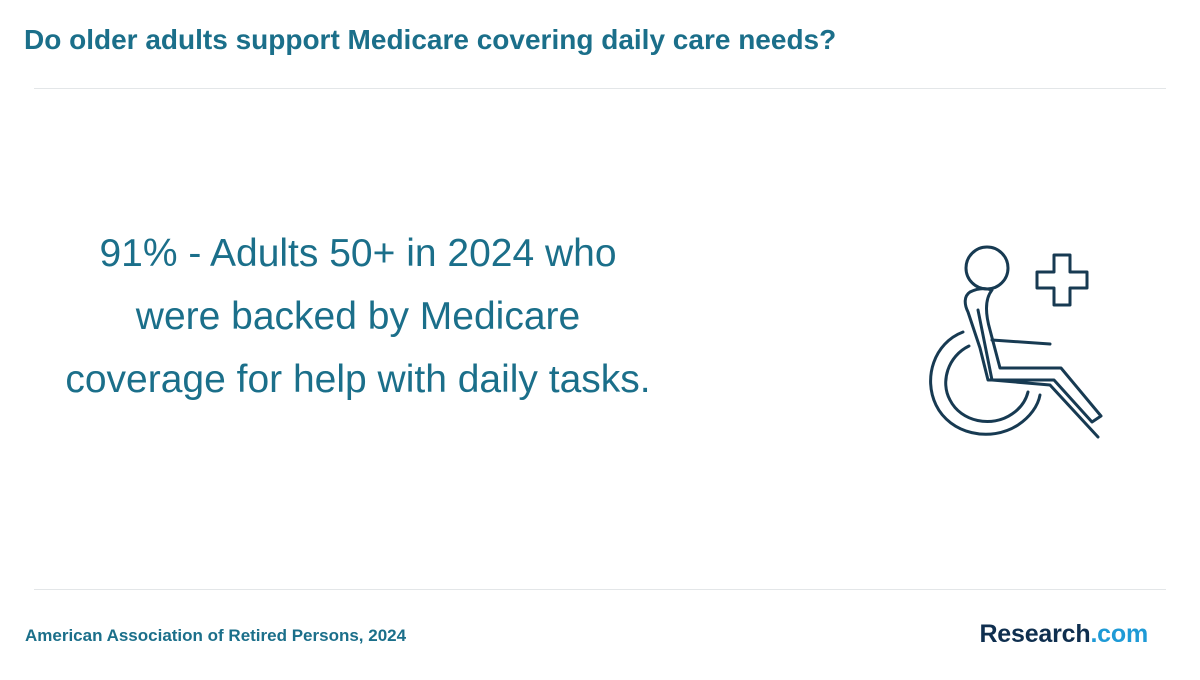 This screenshot has height=680, width=1200. What do you see at coordinates (1015, 342) in the screenshot?
I see `wheelchair-medical-cross-icon` at bounding box center [1015, 342].